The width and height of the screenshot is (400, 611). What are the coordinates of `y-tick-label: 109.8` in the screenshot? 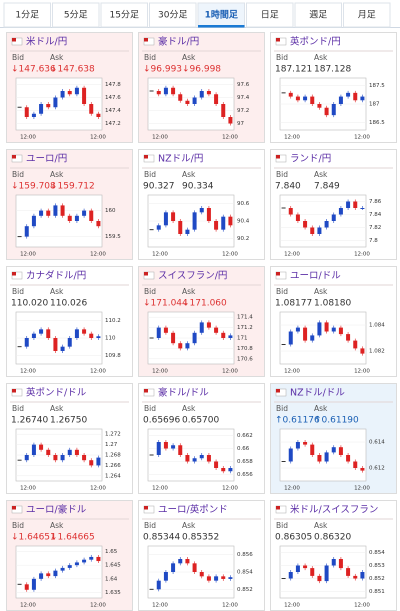 It's located at (113, 356).